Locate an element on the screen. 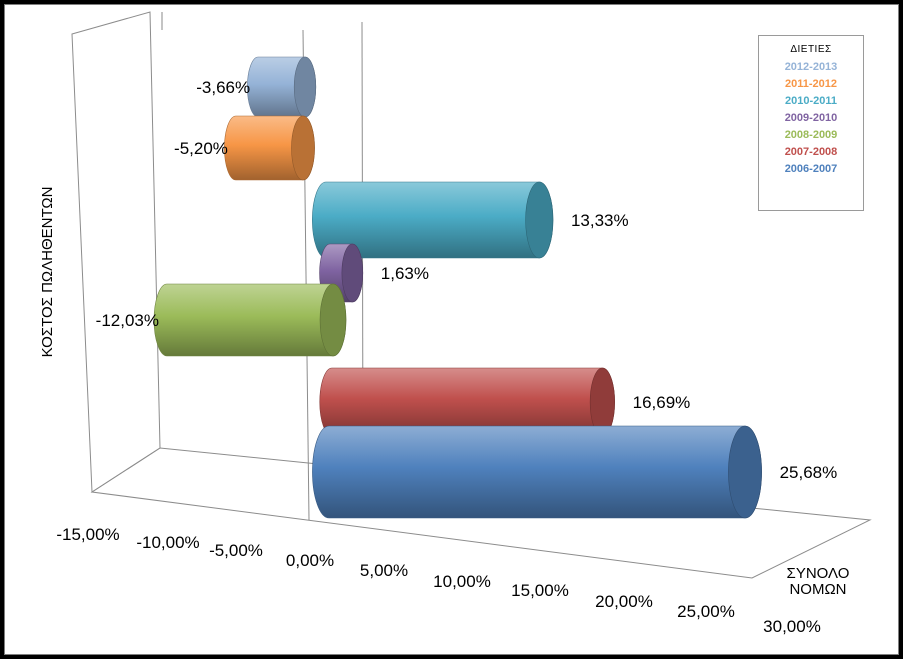  data-label-2010-2011: 13,33% is located at coordinates (600, 220).